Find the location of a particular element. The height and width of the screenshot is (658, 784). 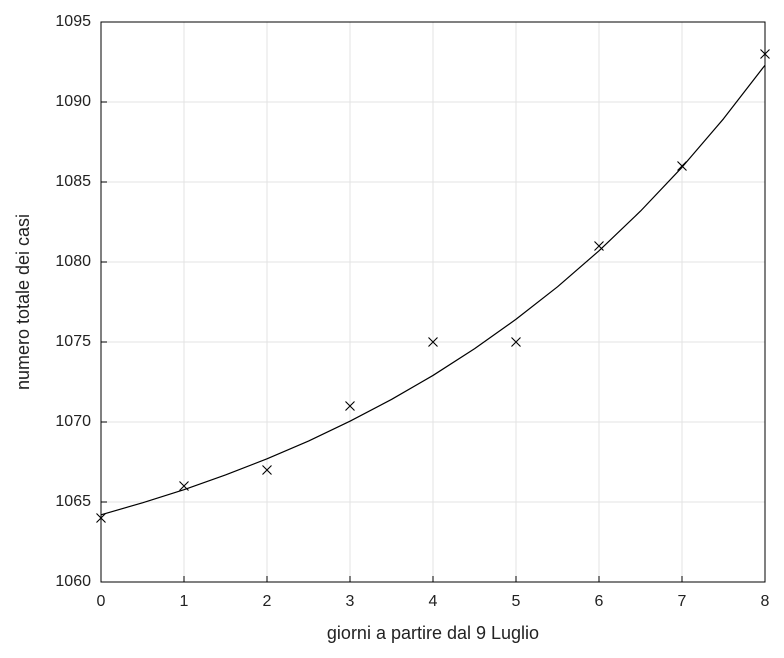

y-tick-label: 1060 is located at coordinates (73, 581).